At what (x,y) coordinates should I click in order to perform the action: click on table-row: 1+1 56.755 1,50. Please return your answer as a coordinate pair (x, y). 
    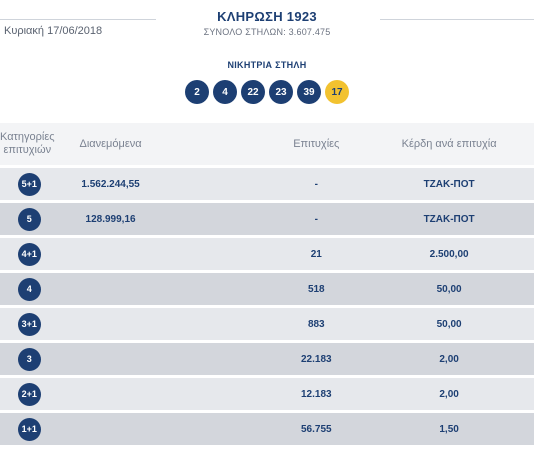
    Looking at the image, I should click on (267, 427).